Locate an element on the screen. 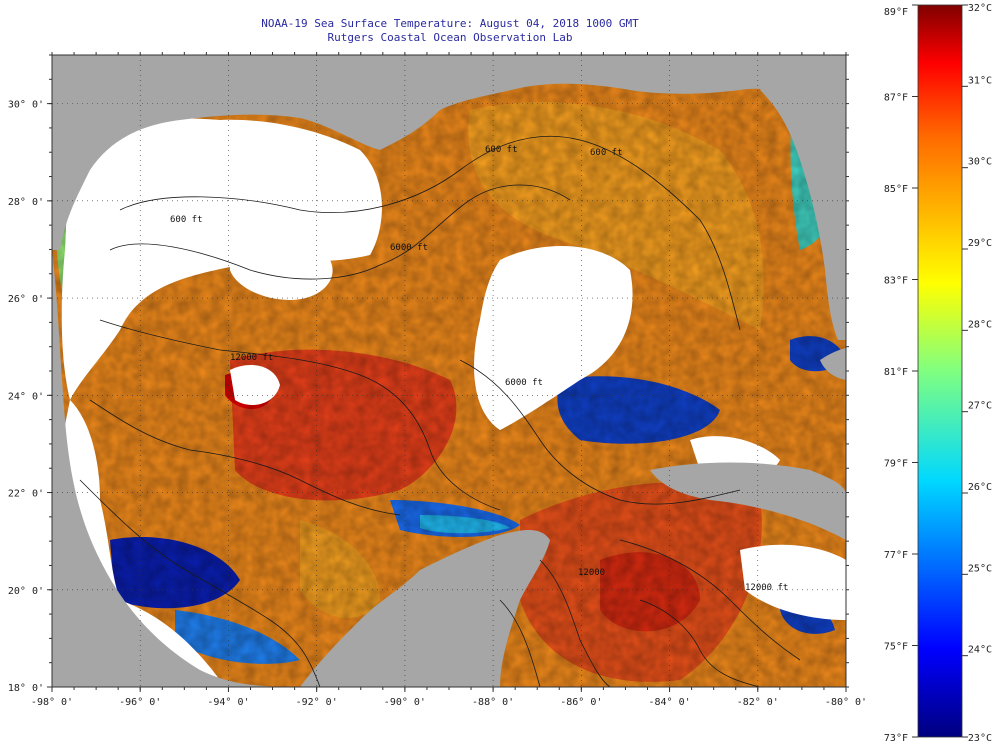 Image resolution: width=1000 pixels, height=754 pixels. cb-f-label: 85°F is located at coordinates (896, 189).